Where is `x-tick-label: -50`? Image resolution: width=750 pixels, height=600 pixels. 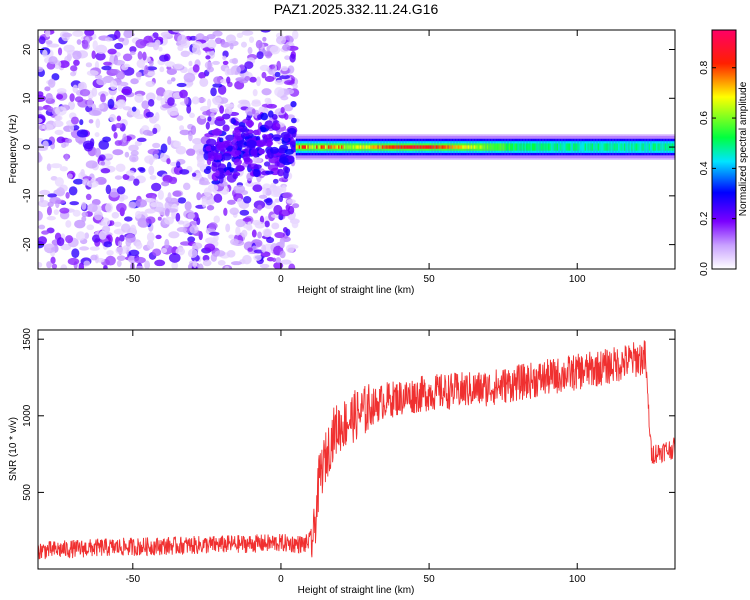 x-tick-label: -50 is located at coordinates (133, 579).